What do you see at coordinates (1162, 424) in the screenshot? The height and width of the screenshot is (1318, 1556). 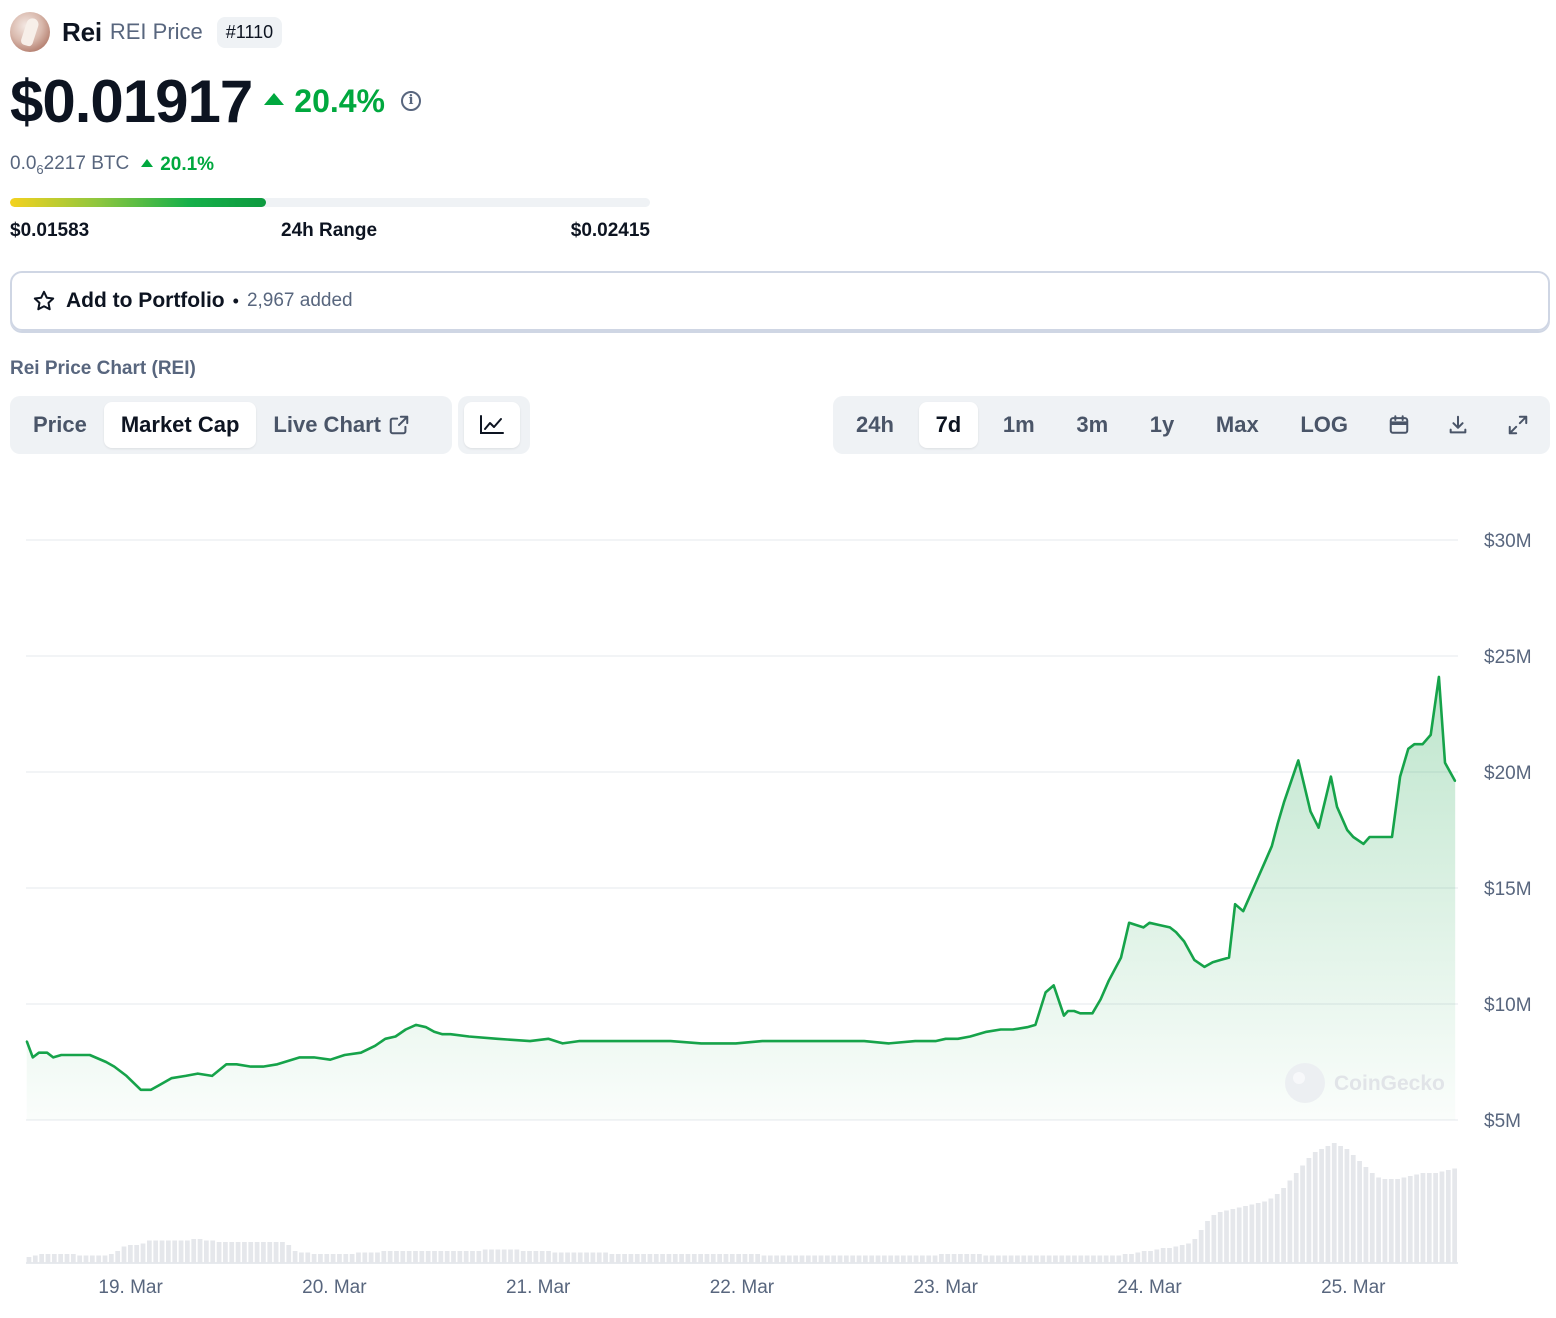 I see `tab-1y: 1y` at bounding box center [1162, 424].